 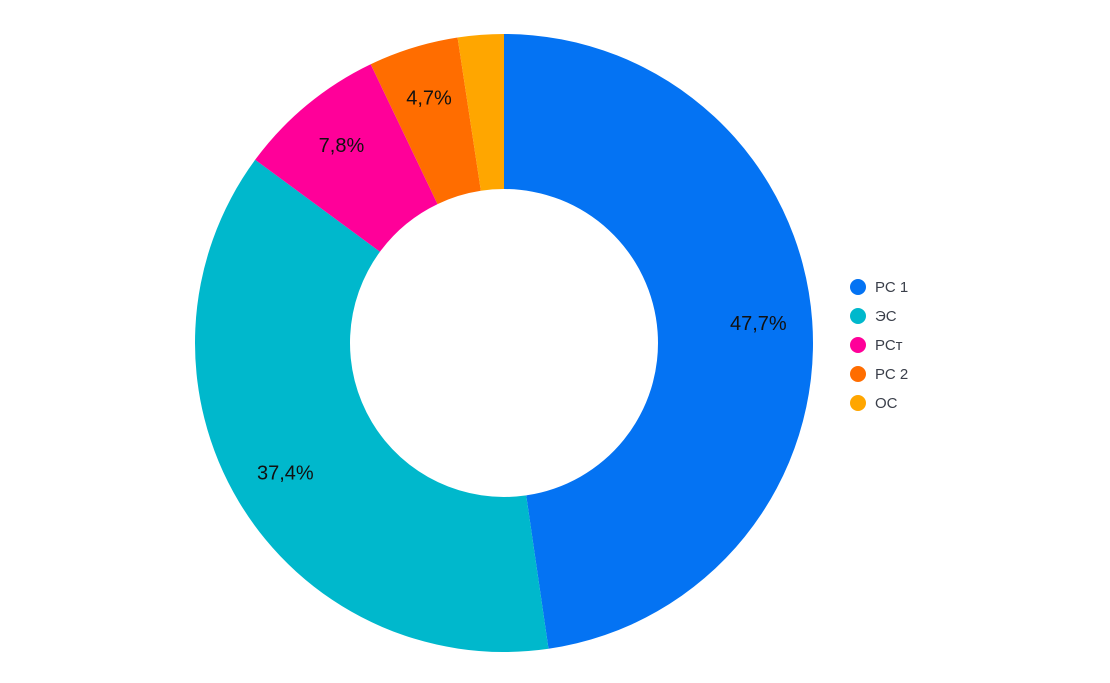 What do you see at coordinates (429, 99) in the screenshot?
I see `value-label: 4,7%` at bounding box center [429, 99].